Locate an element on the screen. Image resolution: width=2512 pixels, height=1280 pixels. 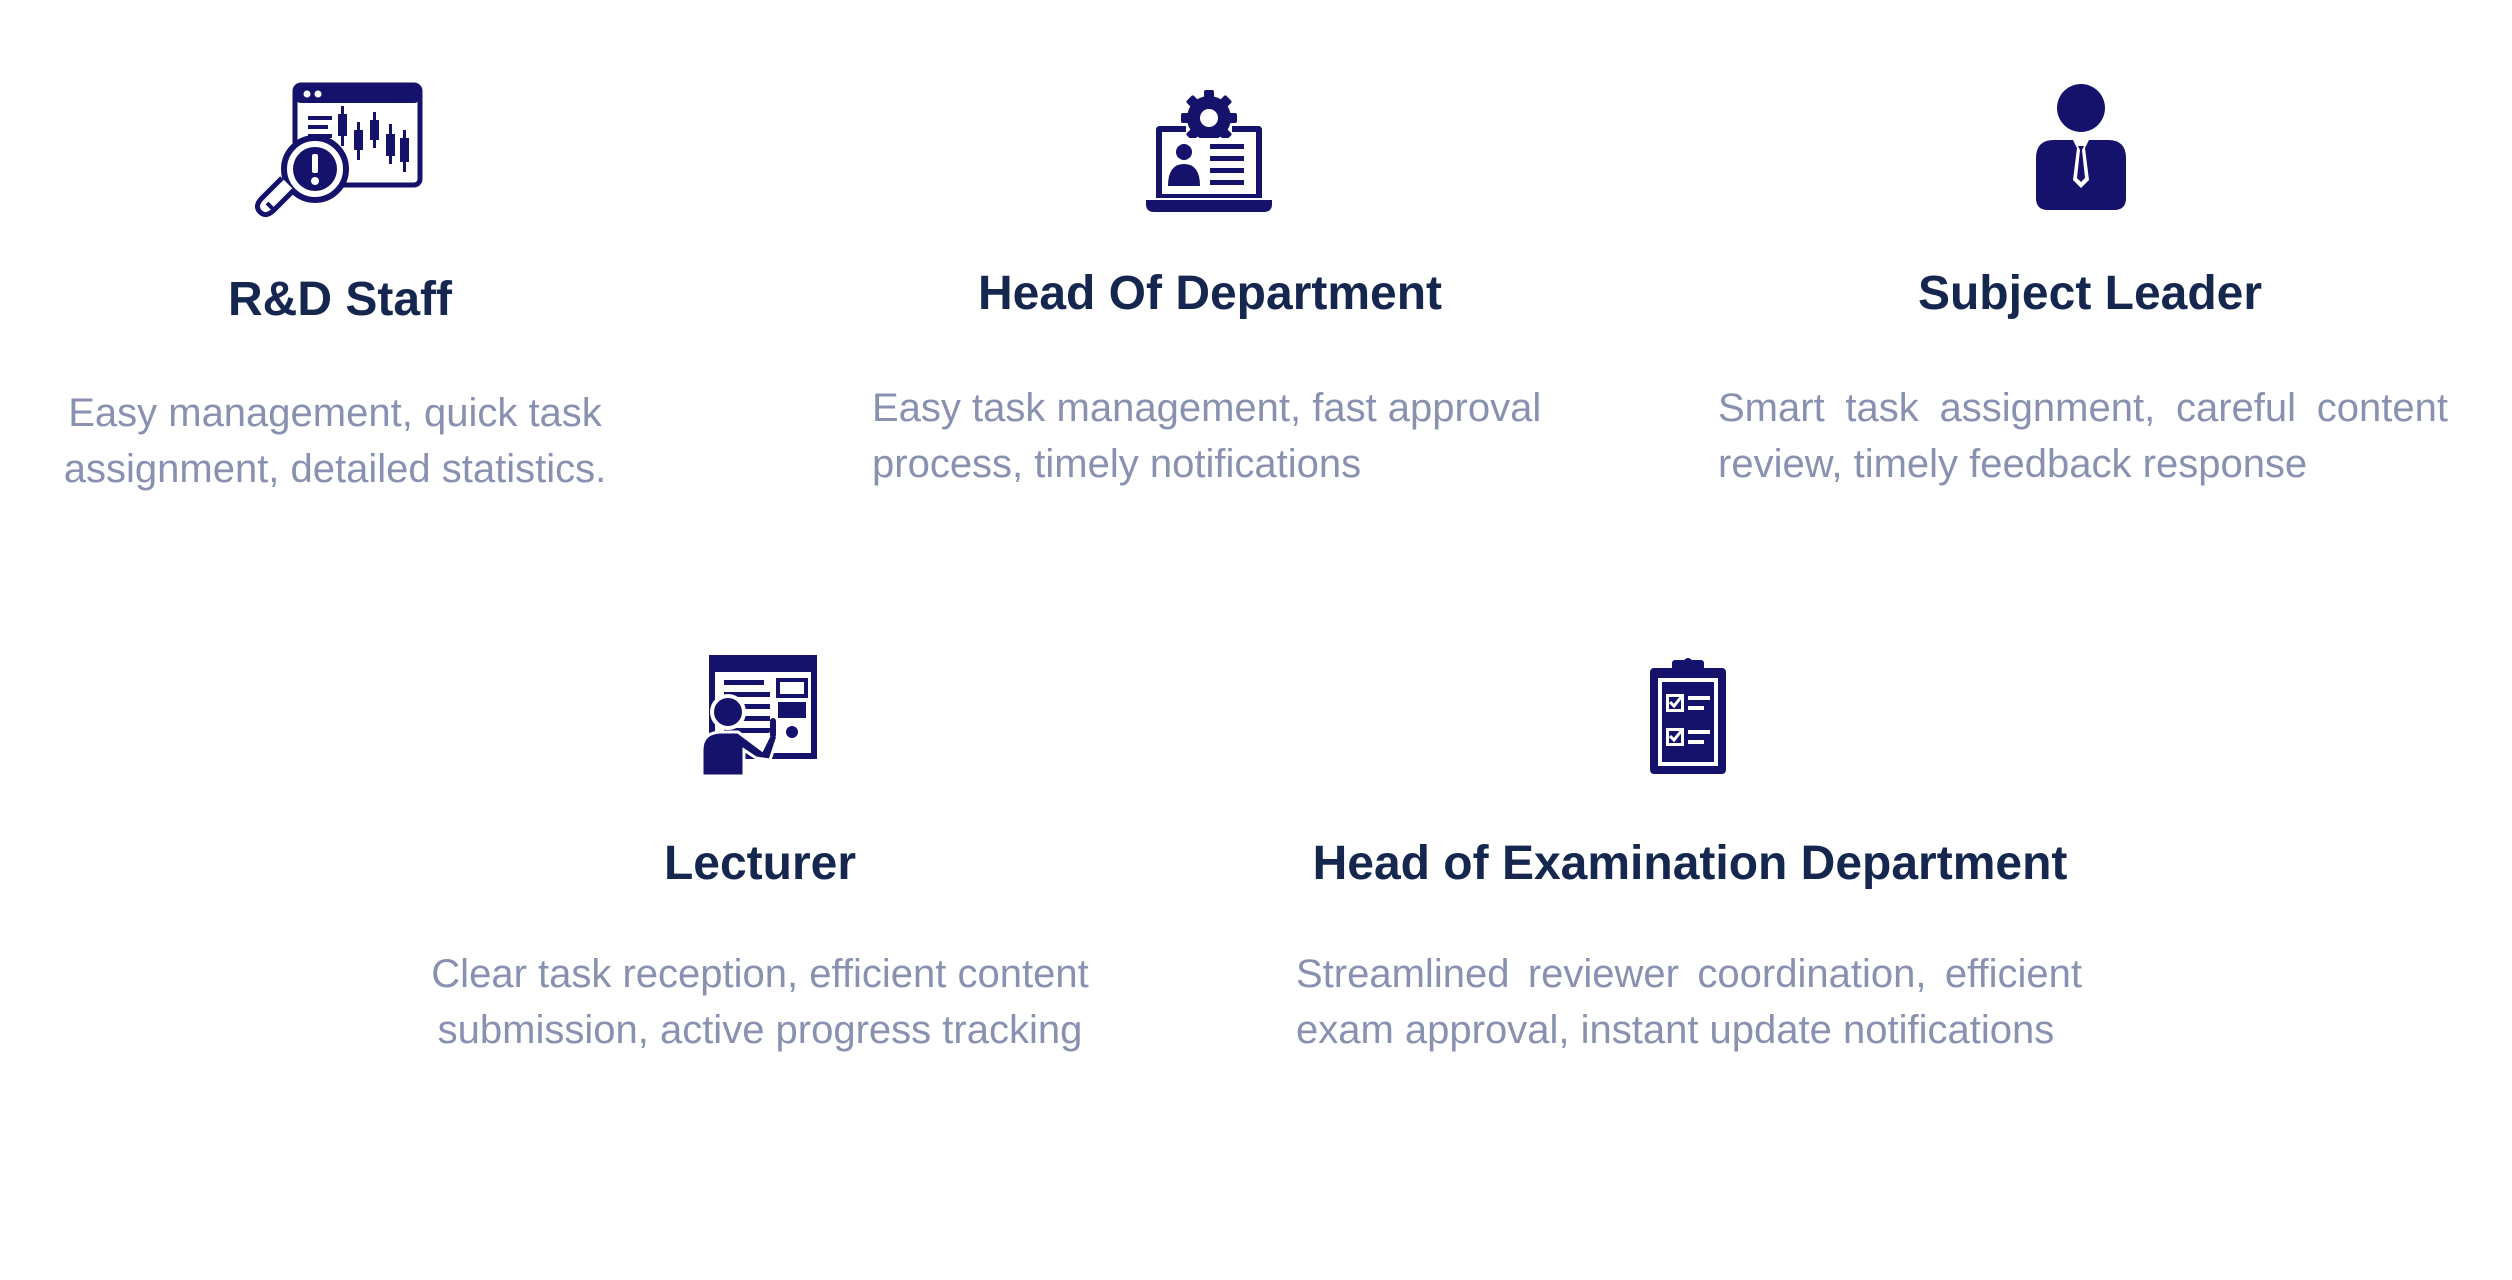
presenter-board-icon is located at coordinates (758, 715).